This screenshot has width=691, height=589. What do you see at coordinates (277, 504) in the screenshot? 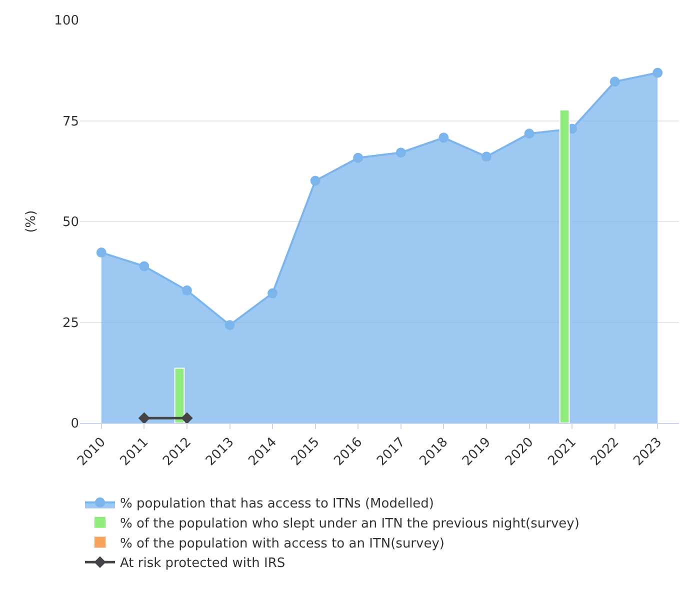
I see `legend-label: % population that has access to ITNs (Modelled)` at bounding box center [277, 504].